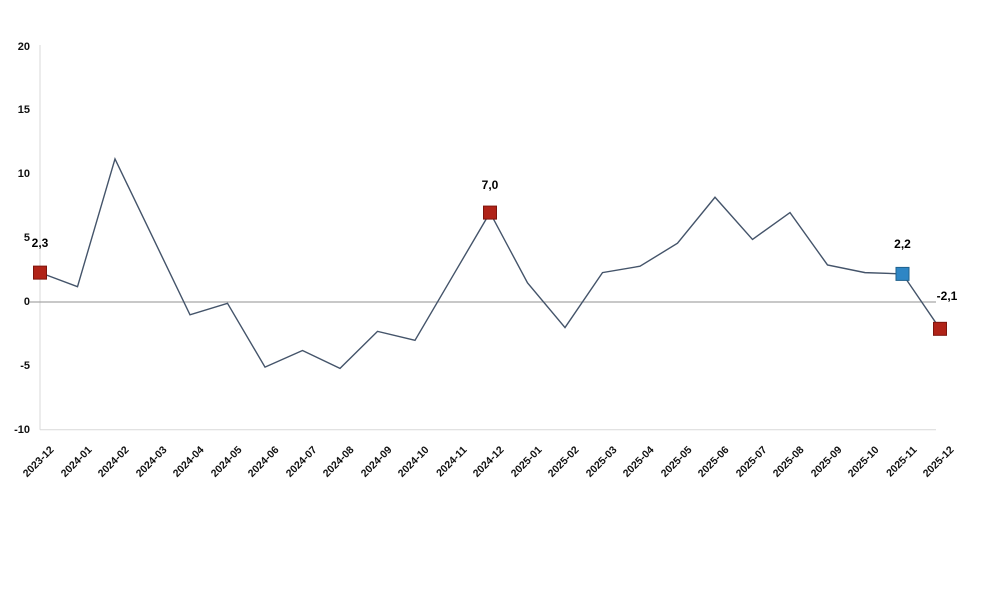  What do you see at coordinates (25, 365) in the screenshot?
I see `y-tick-label--5: -5` at bounding box center [25, 365].